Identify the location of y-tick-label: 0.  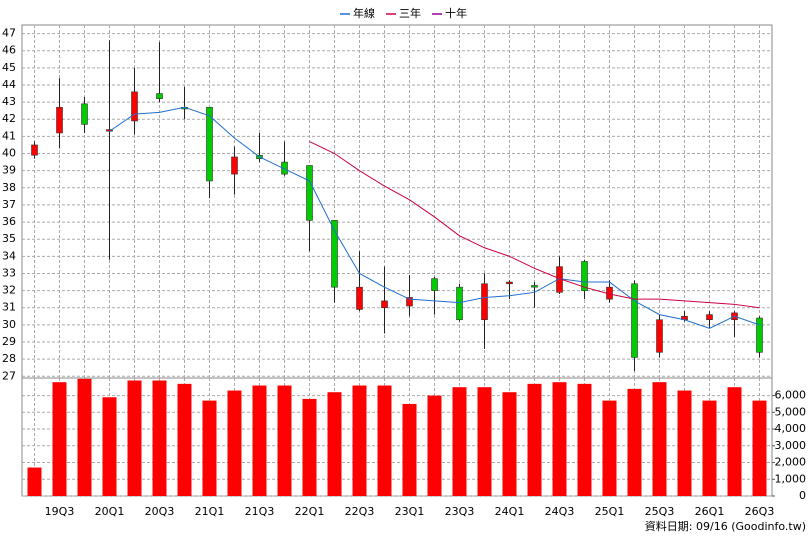
(802, 495).